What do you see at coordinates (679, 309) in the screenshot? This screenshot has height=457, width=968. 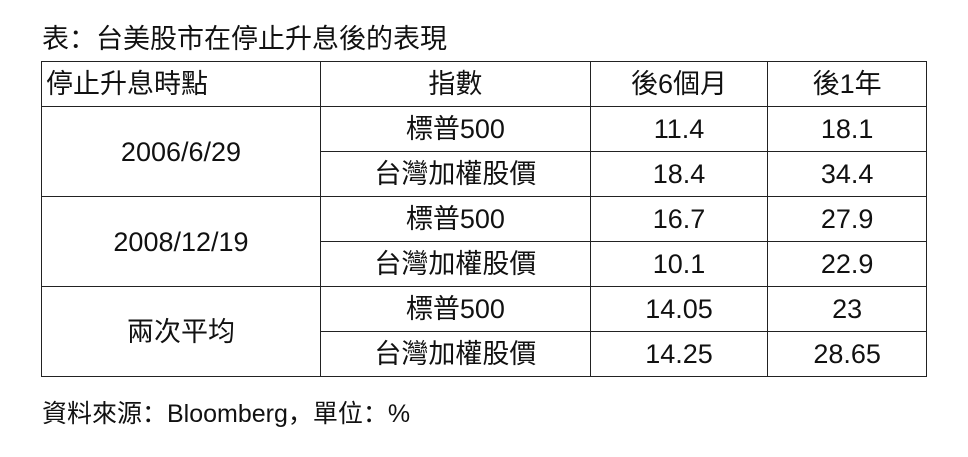 I see `six-months-cell: 14.05` at bounding box center [679, 309].